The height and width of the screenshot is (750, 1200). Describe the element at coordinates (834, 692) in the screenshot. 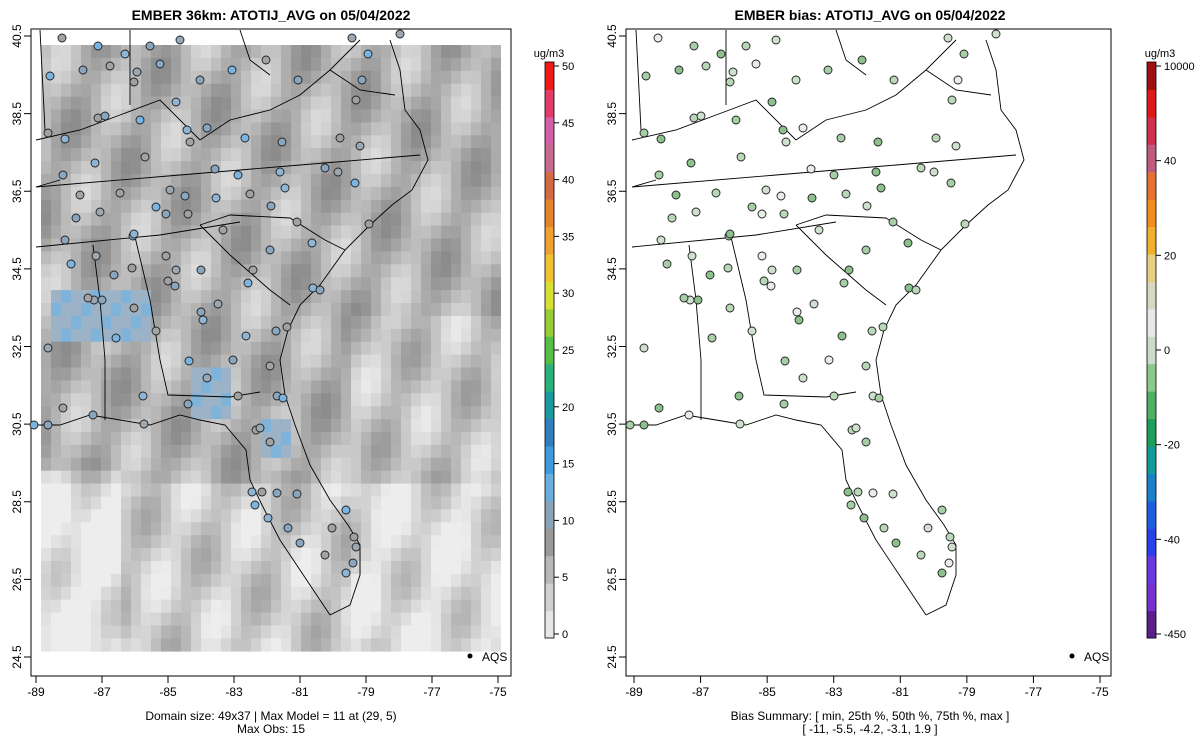

I see `x-tick-label: -83` at that location.